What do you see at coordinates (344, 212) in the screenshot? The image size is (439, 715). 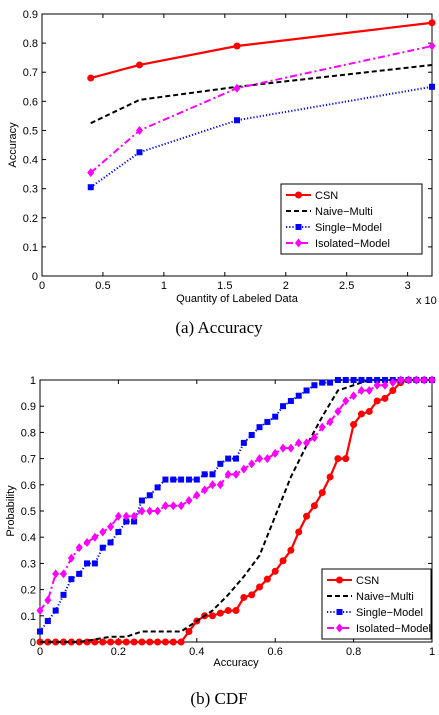 I see `legend-entry: Naive−Multi` at bounding box center [344, 212].